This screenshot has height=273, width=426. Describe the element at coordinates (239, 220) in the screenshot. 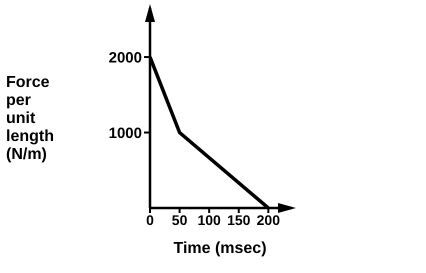

I see `x-tick-label: 150` at that location.